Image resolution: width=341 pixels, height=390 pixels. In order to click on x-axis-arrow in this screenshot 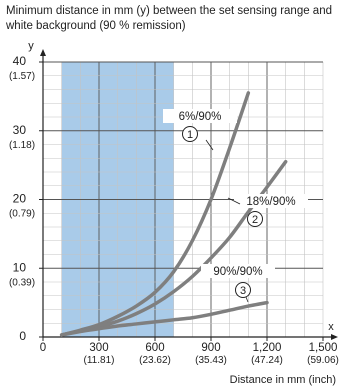, I will do `click(334, 337)`.